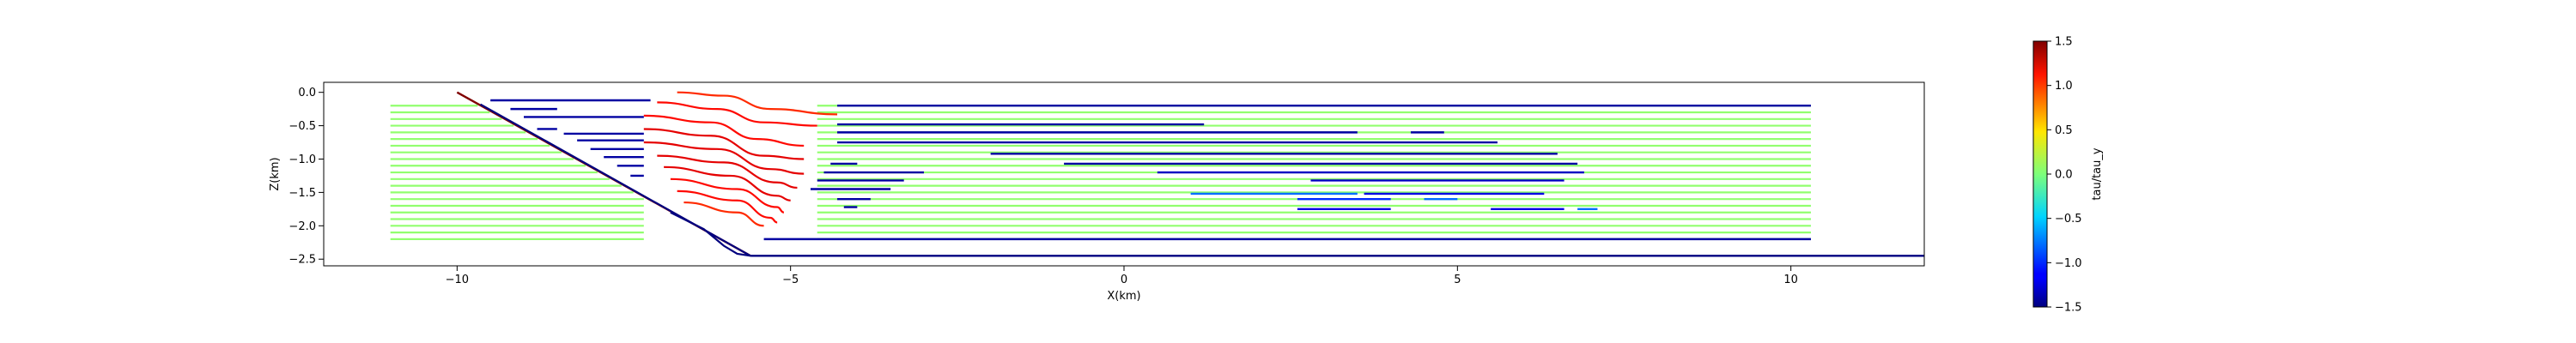  I want to click on colorbar-gradient, so click(2040, 174).